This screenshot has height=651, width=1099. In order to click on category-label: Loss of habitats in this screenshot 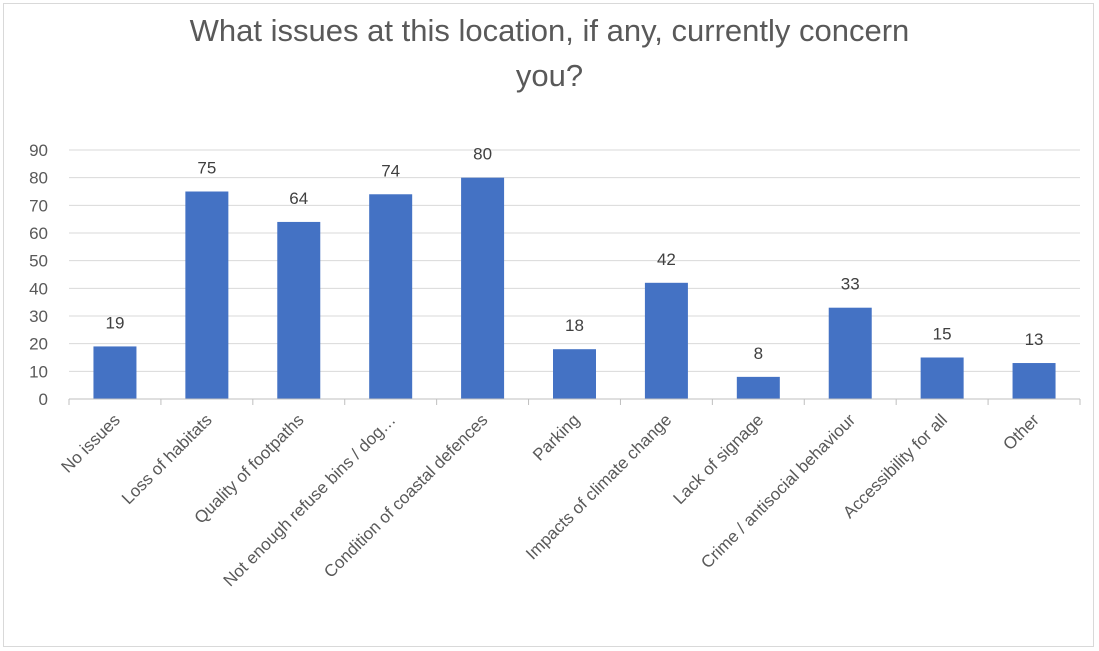, I will do `click(167, 459)`.